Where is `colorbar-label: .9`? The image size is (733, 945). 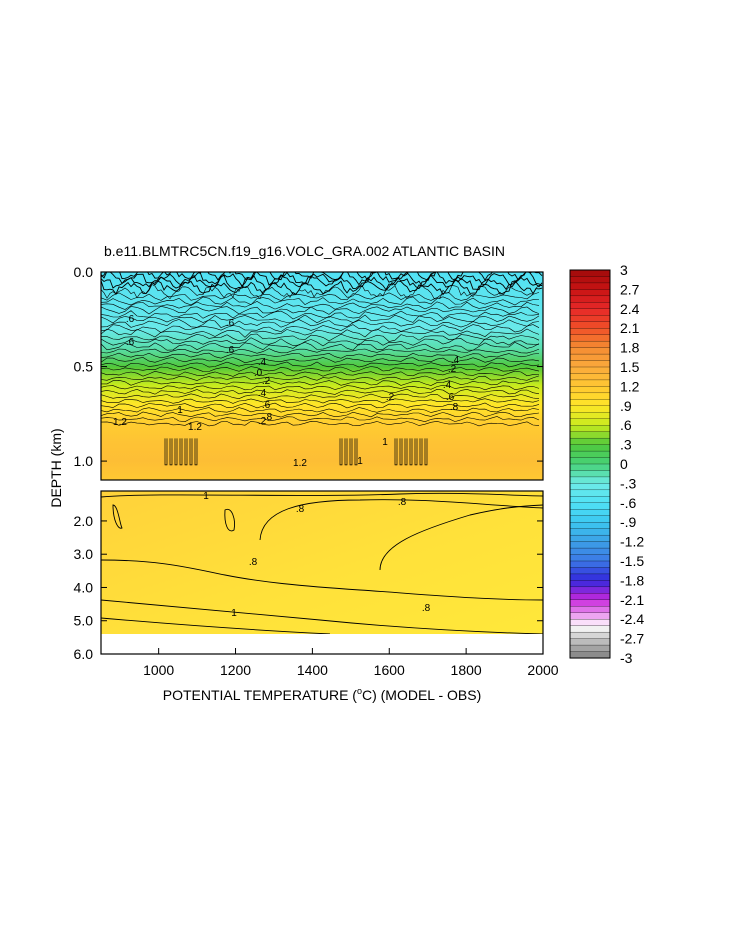
colorbar-label: .9 is located at coordinates (626, 406).